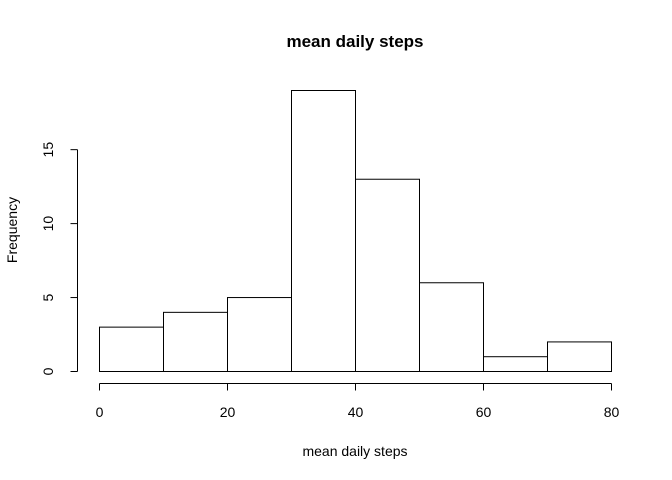 The image size is (672, 480). Describe the element at coordinates (354, 451) in the screenshot. I see `x-axis-label: mean daily steps` at that location.